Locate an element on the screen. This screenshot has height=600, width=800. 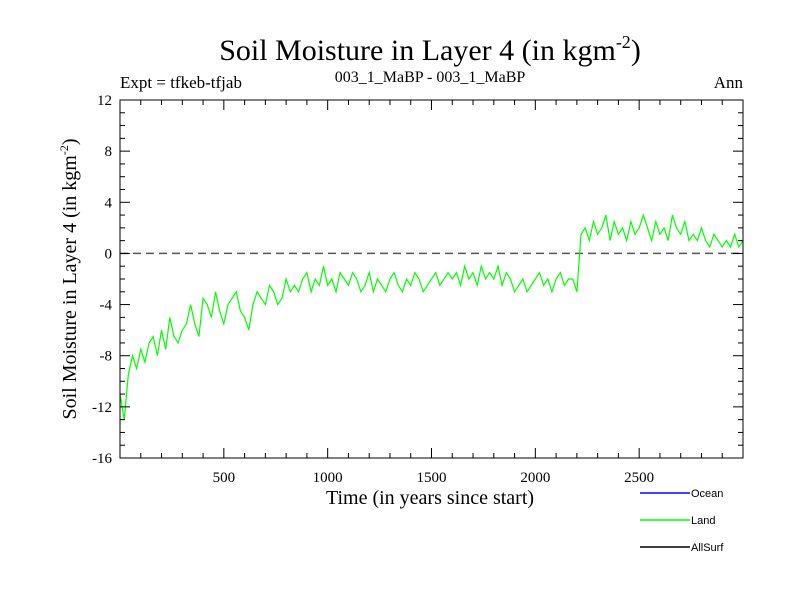
y-axis-label-close: ) is located at coordinates (70, 141).